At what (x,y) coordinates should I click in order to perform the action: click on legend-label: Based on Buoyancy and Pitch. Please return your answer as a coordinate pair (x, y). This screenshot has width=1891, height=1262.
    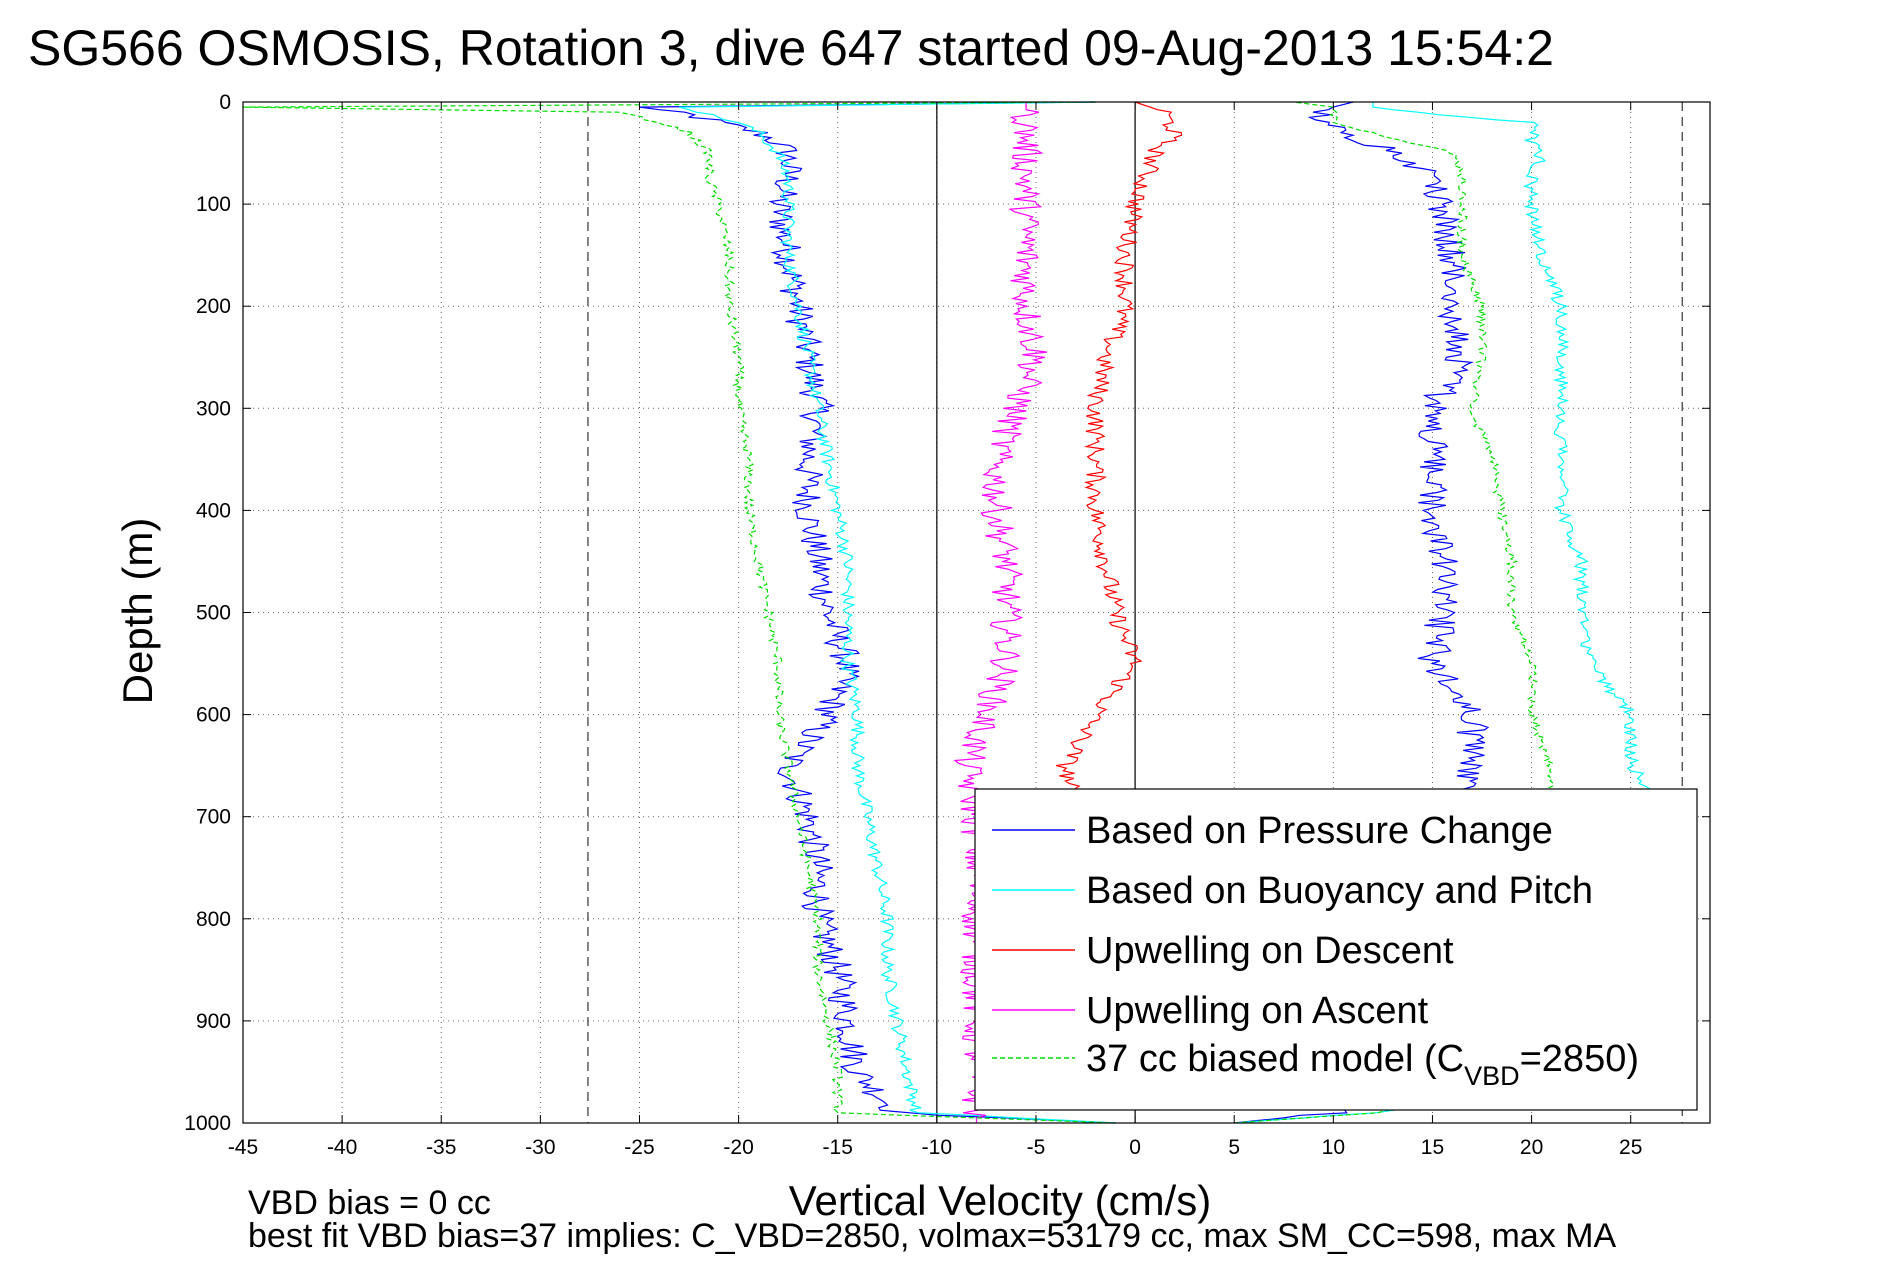
    Looking at the image, I should click on (1339, 891).